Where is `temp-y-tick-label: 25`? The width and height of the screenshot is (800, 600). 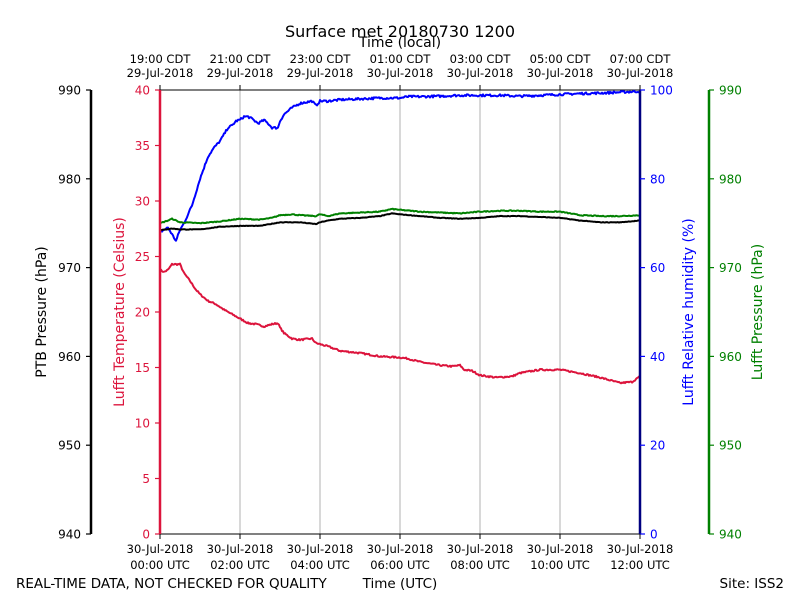
temp-y-tick-label: 25 is located at coordinates (142, 257).